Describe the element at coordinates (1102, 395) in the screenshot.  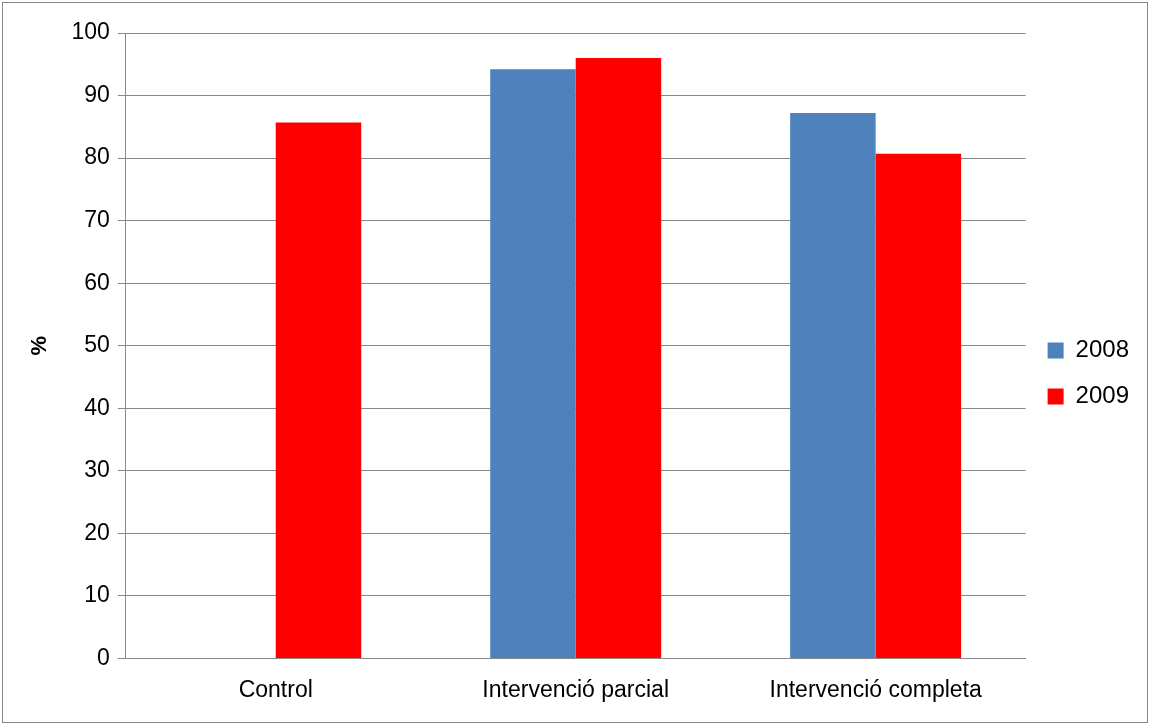
I see `legend-label: 2009` at that location.